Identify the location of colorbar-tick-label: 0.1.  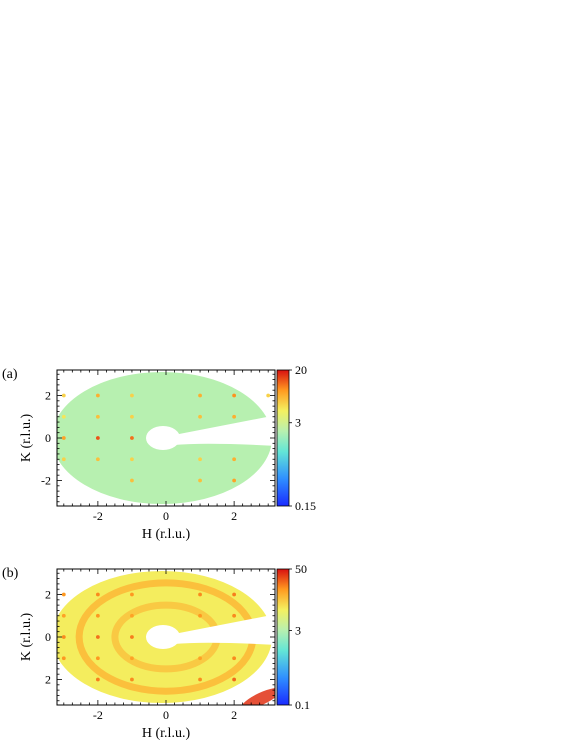
(302, 705).